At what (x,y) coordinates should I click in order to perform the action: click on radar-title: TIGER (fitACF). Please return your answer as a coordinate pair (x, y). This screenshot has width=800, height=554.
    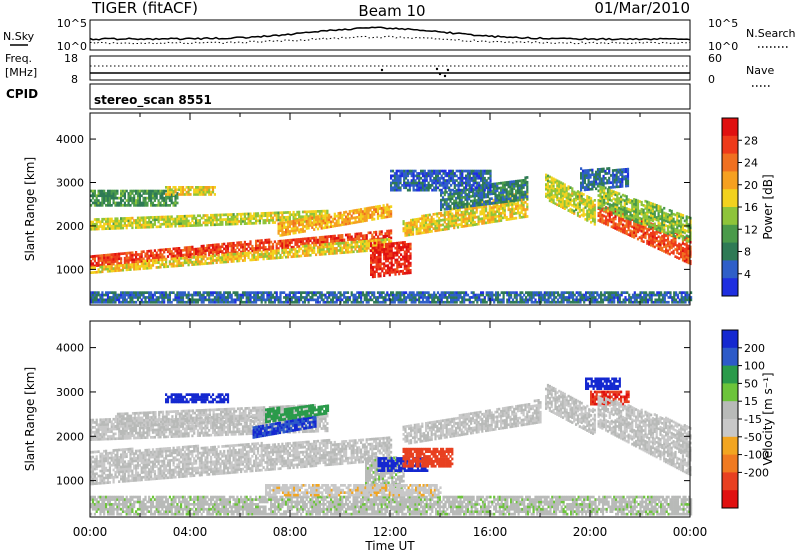
    Looking at the image, I should click on (144, 8).